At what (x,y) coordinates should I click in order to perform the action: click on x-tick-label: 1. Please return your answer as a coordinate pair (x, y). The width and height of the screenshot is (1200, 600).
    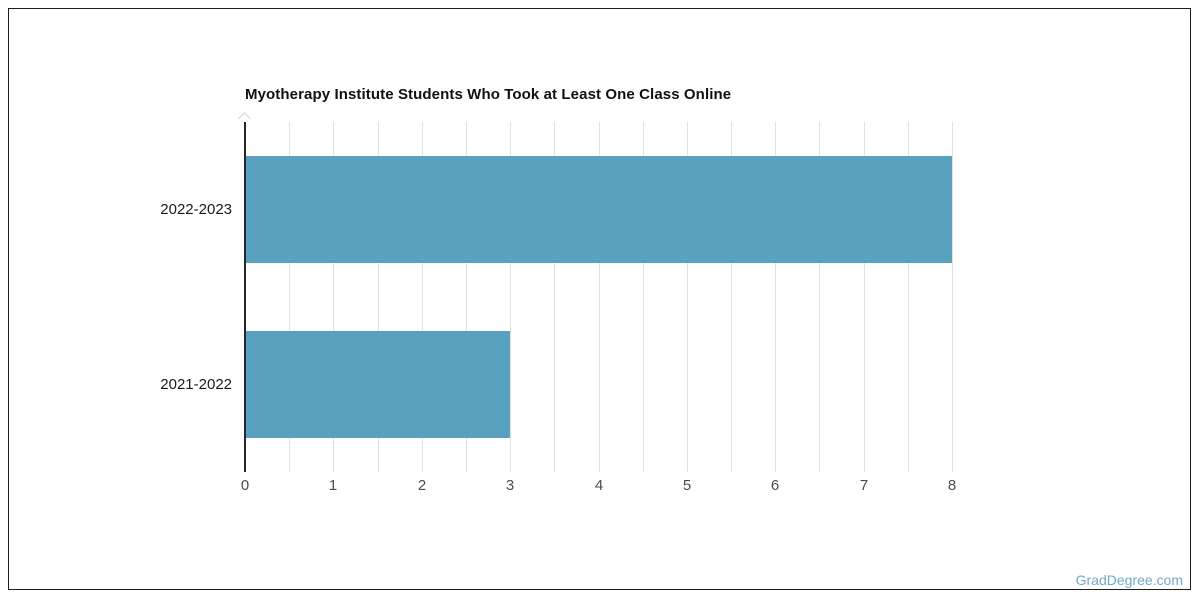
    Looking at the image, I should click on (333, 485).